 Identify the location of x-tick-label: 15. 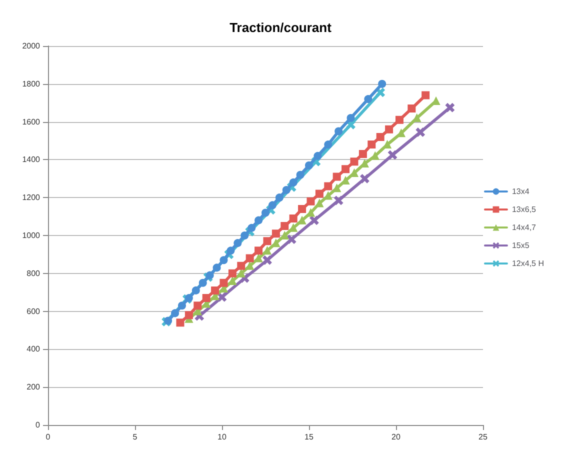
(309, 437).